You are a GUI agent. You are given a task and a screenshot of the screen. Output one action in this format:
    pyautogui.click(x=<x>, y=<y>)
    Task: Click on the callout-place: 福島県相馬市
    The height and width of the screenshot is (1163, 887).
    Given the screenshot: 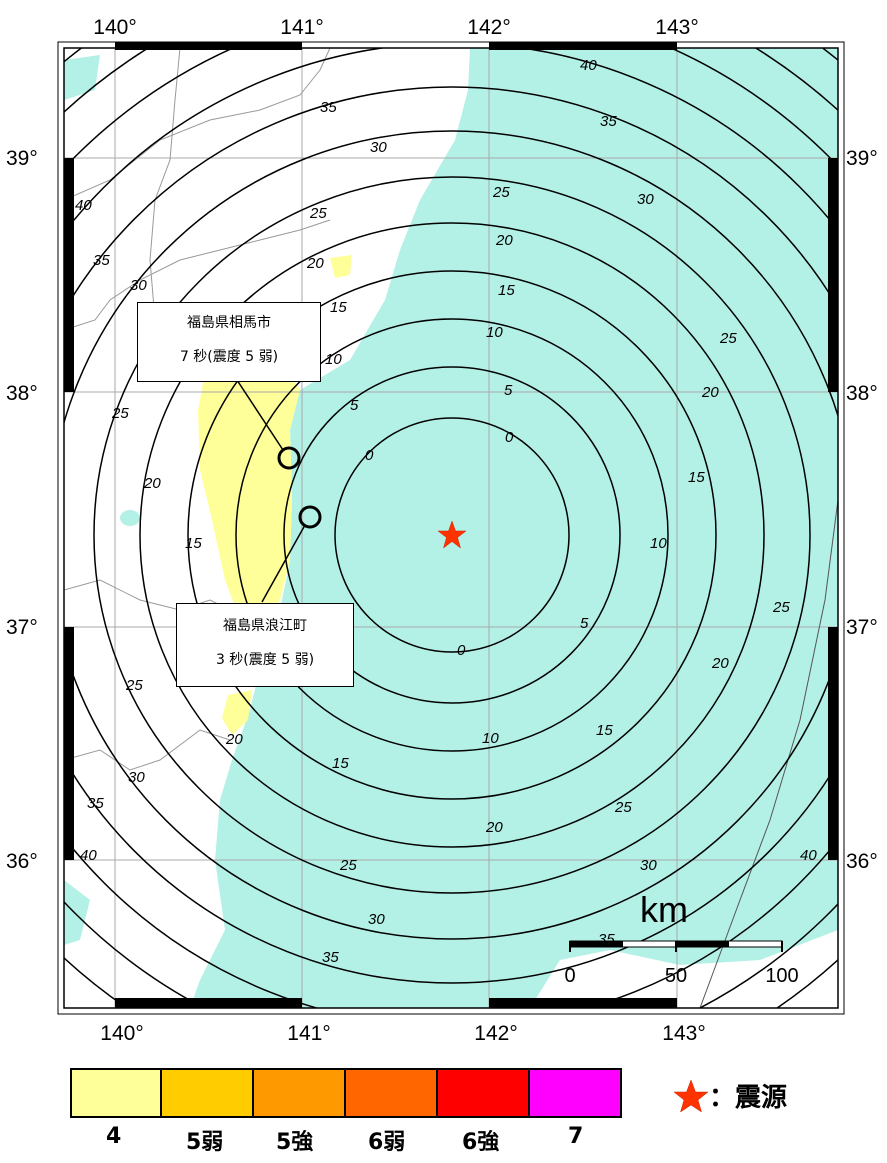 What is the action you would take?
    pyautogui.click(x=229, y=323)
    